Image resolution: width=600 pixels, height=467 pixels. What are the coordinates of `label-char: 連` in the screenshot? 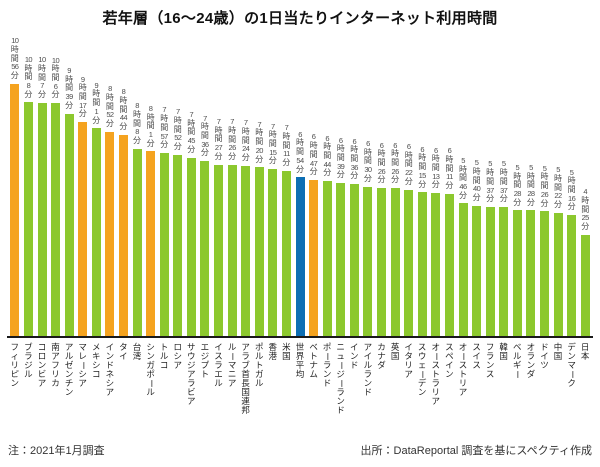 It's located at (245, 401).